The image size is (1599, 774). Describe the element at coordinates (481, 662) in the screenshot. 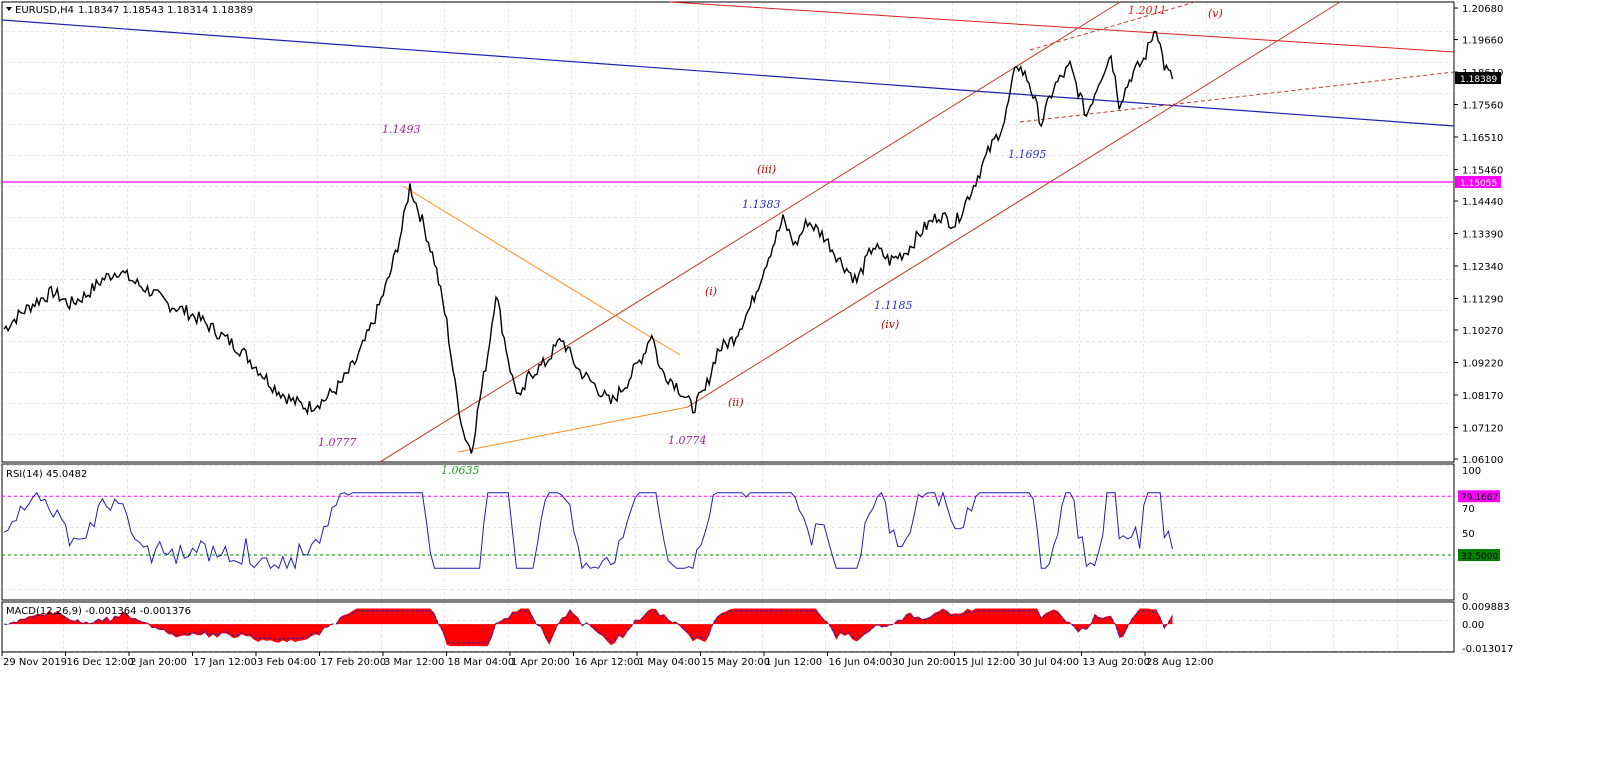

I see `x-tick-label: 18 Mar 04:00` at that location.